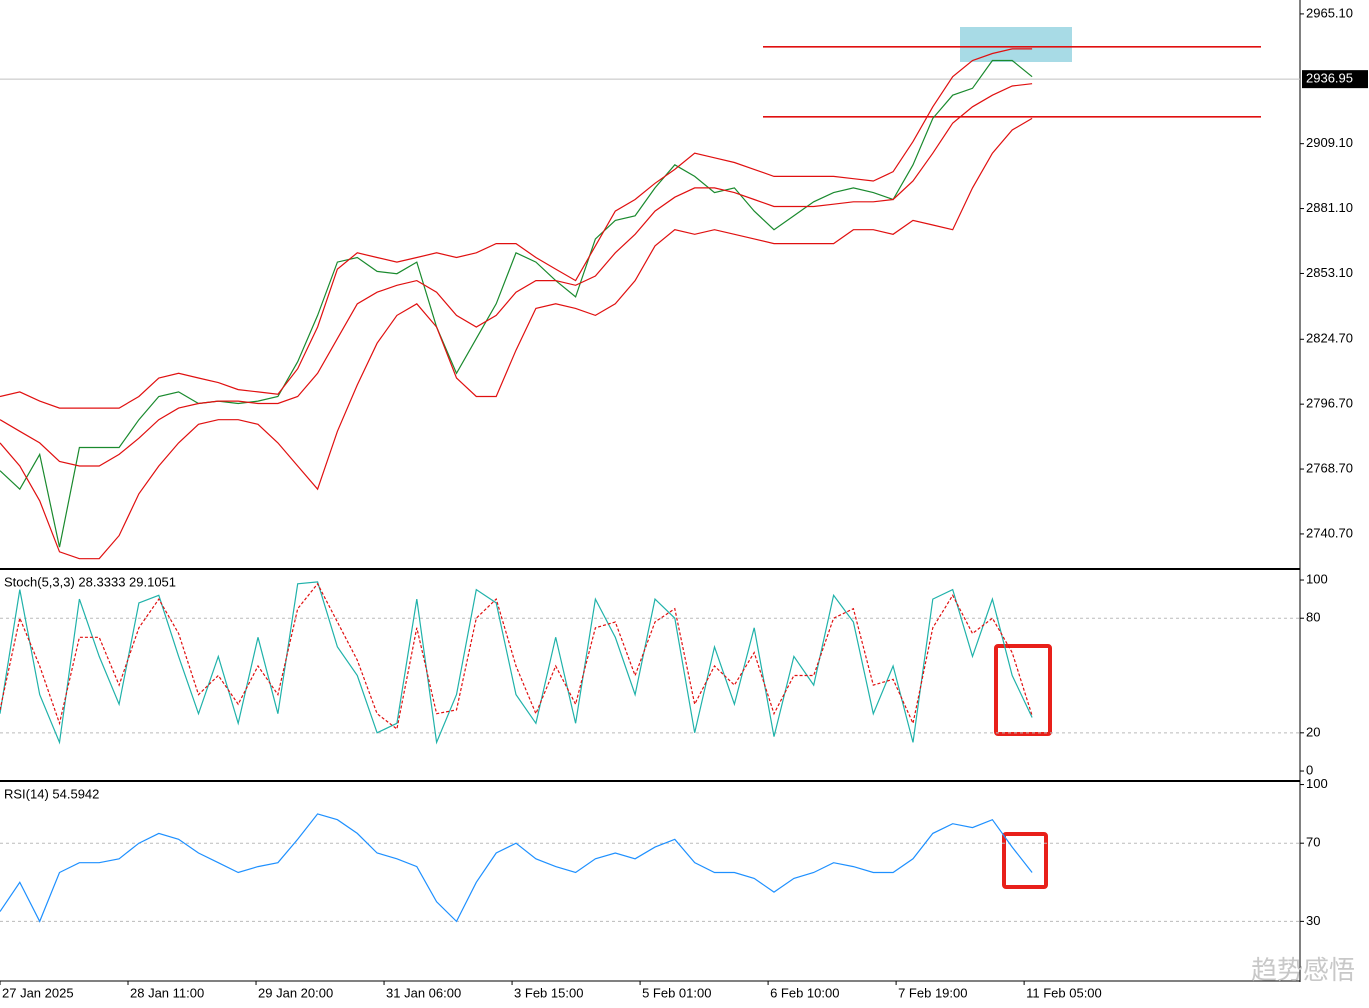 The image size is (1369, 1008). What do you see at coordinates (1313, 920) in the screenshot?
I see `y-tick-label: 30` at bounding box center [1313, 920].